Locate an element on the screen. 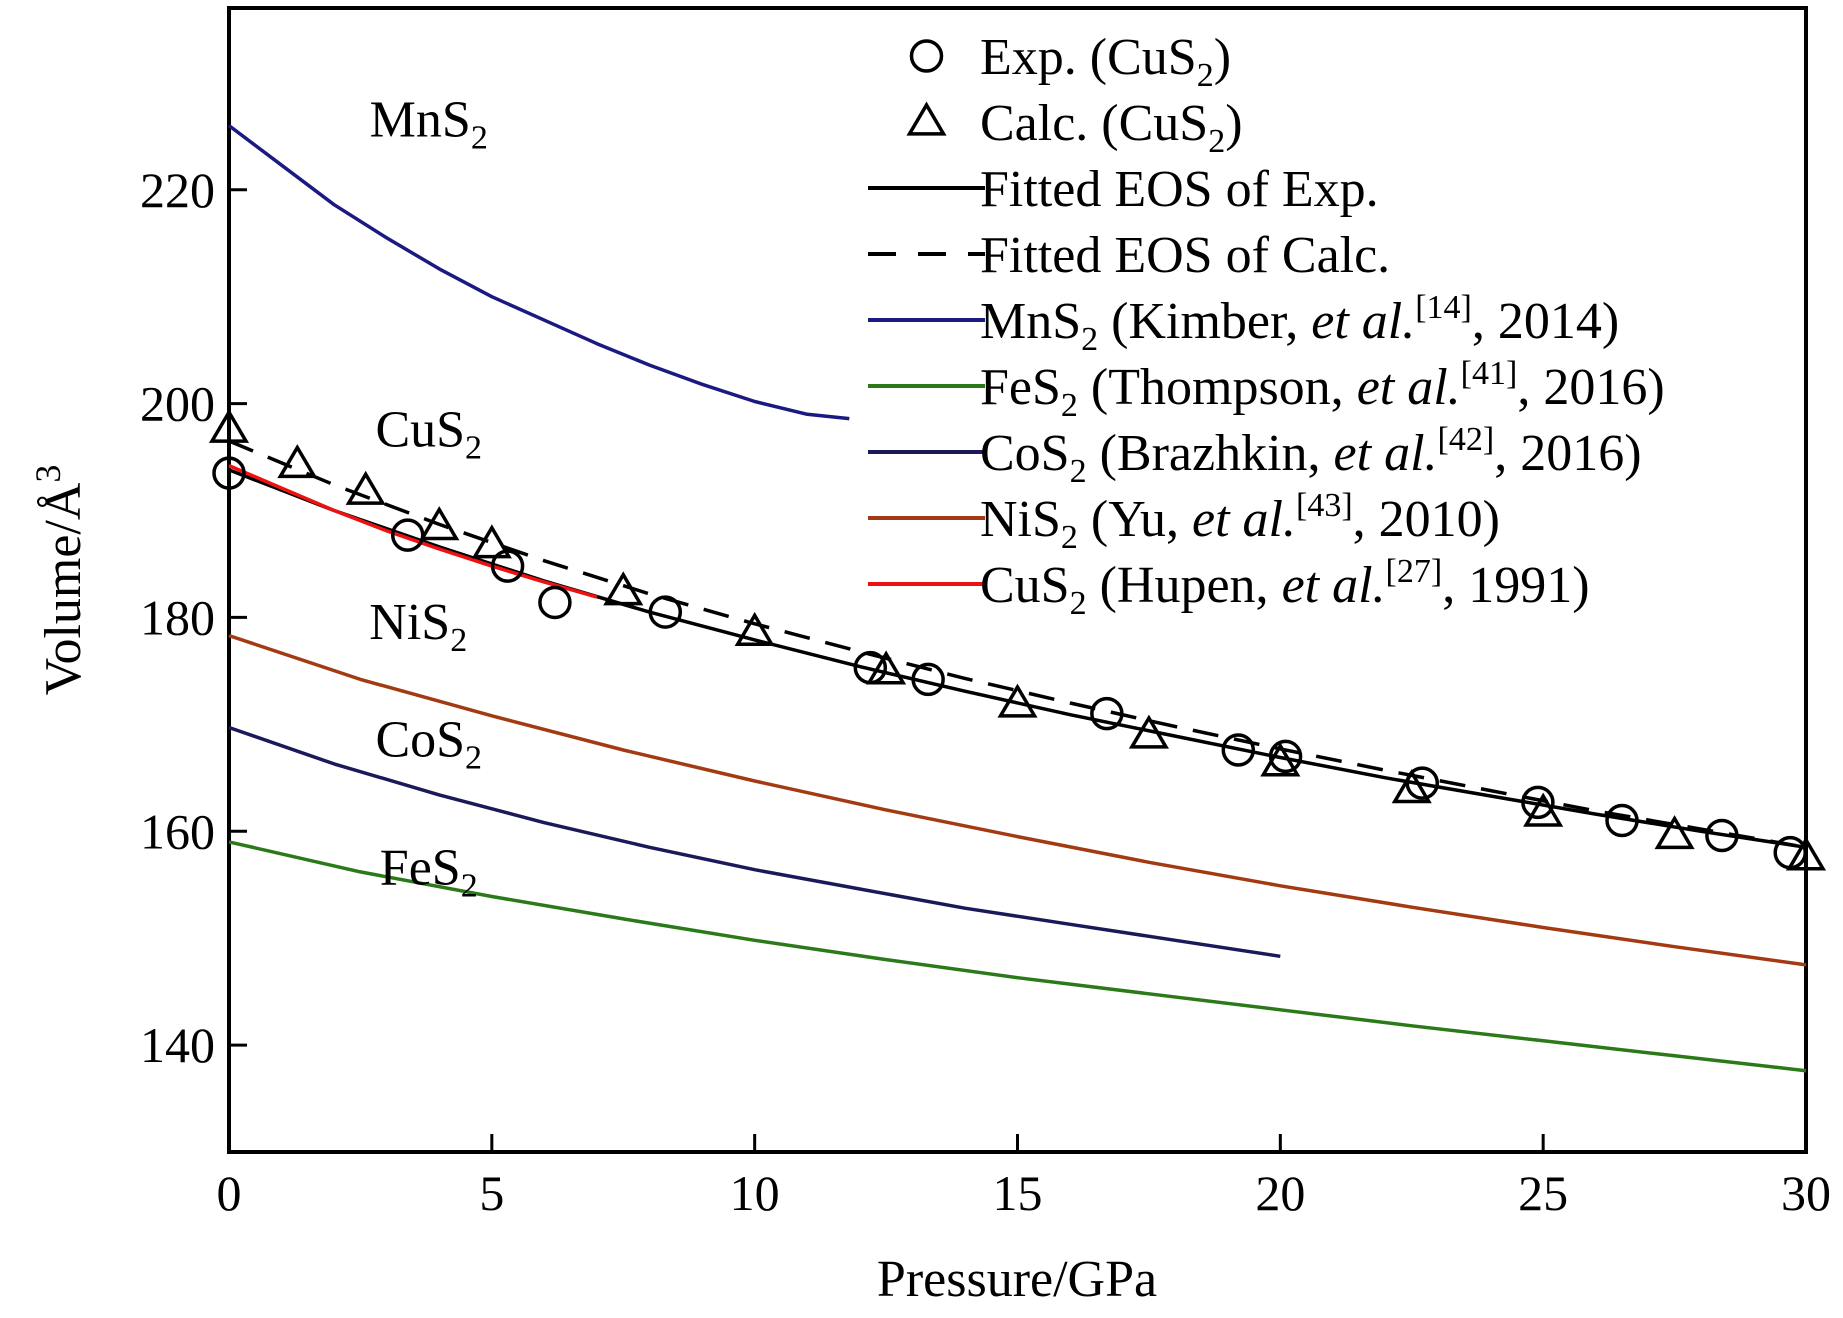 This screenshot has height=1318, width=1843. curve-label-cus2: CuS2 is located at coordinates (428, 433).